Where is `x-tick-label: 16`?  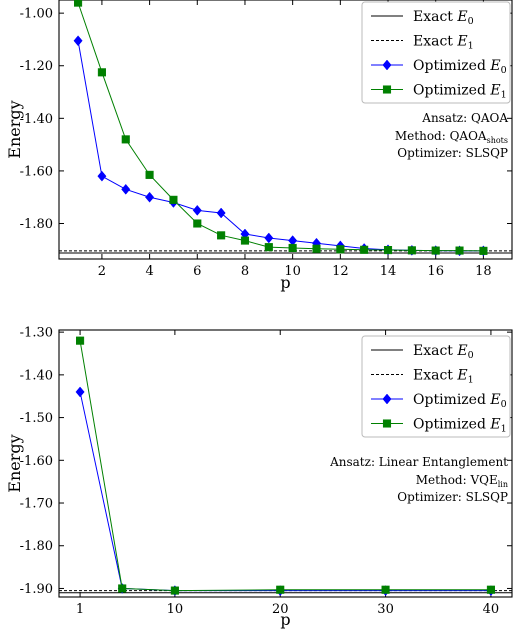 x-tick-label: 16 is located at coordinates (435, 271).